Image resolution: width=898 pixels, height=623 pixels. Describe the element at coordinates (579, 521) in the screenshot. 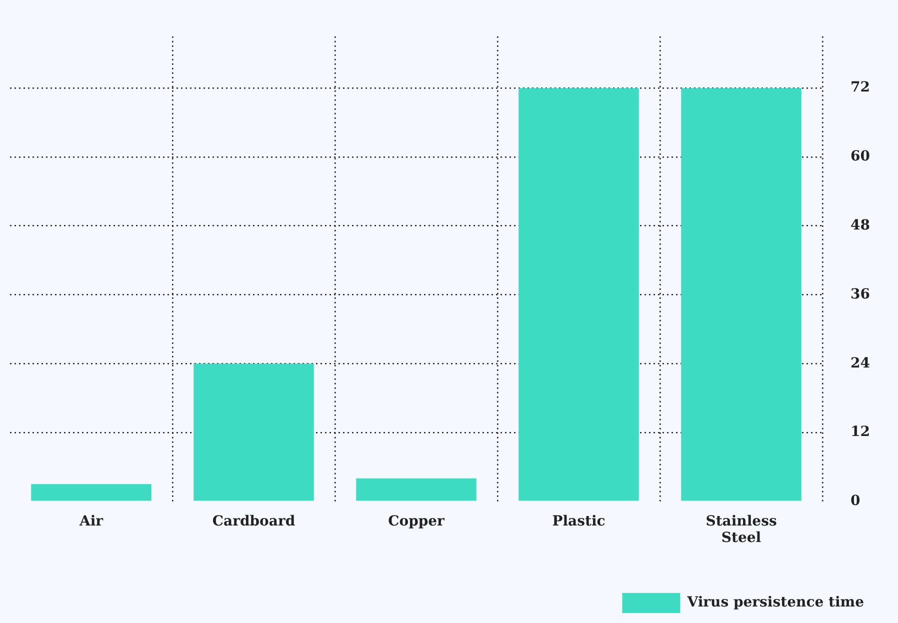

I see `x-tick-label: Plastic` at that location.